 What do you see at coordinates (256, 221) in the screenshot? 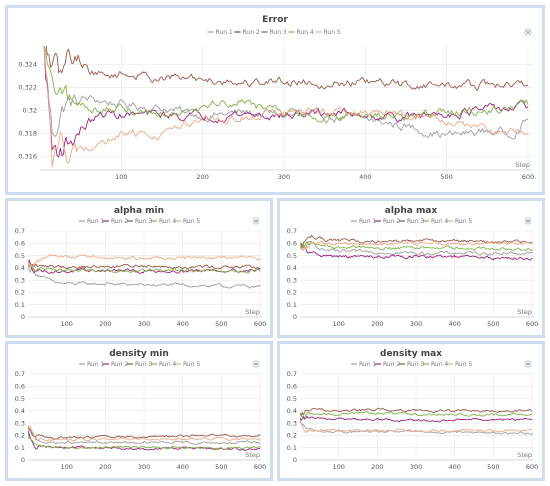
I see `alpha-min-menu-icon` at bounding box center [256, 221].